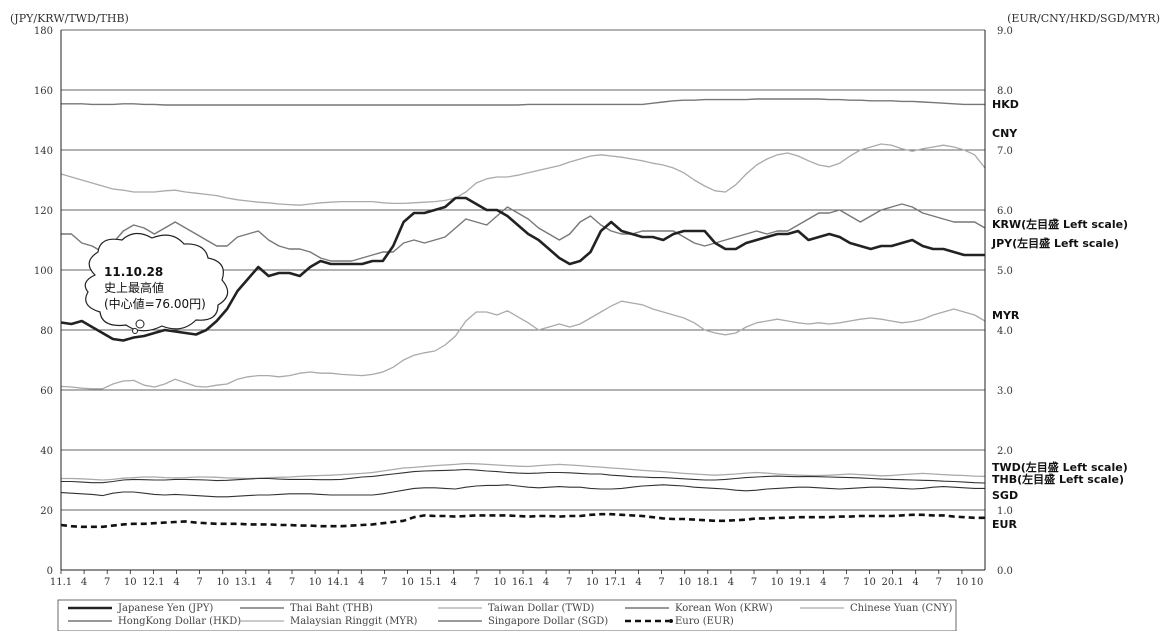  Describe the element at coordinates (338, 582) in the screenshot. I see `x-tick-label: 14.1` at that location.